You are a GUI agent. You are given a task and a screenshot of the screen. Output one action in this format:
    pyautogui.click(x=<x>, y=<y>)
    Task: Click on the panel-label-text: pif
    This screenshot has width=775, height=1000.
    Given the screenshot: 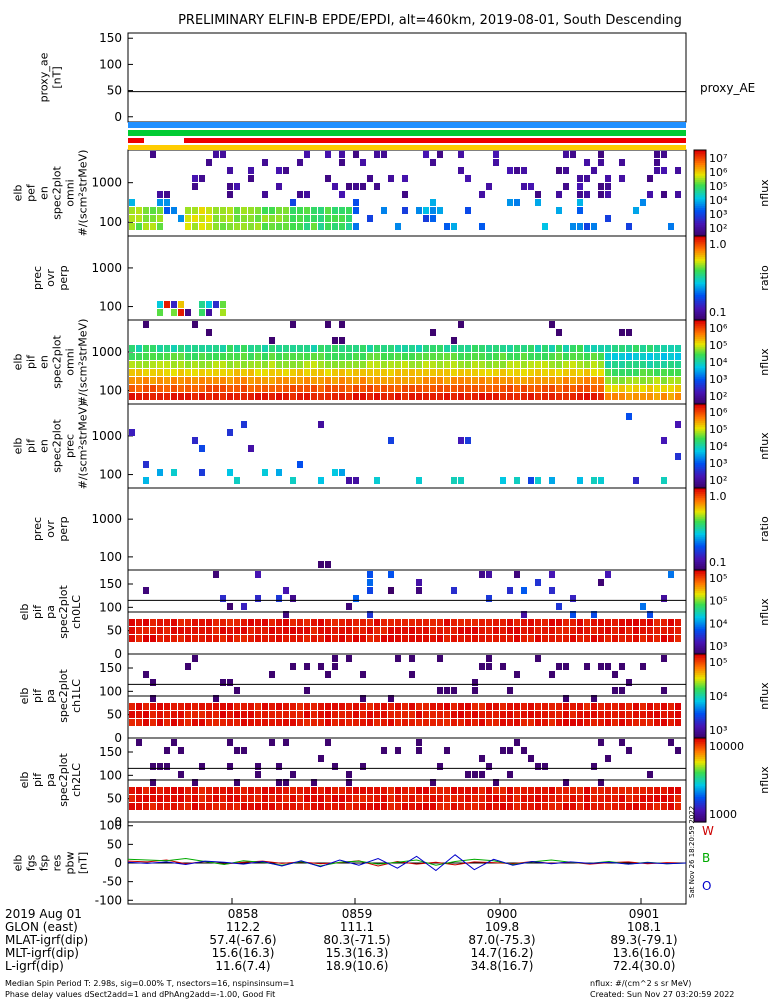 What is the action you would take?
    pyautogui.click(x=37, y=695)
    